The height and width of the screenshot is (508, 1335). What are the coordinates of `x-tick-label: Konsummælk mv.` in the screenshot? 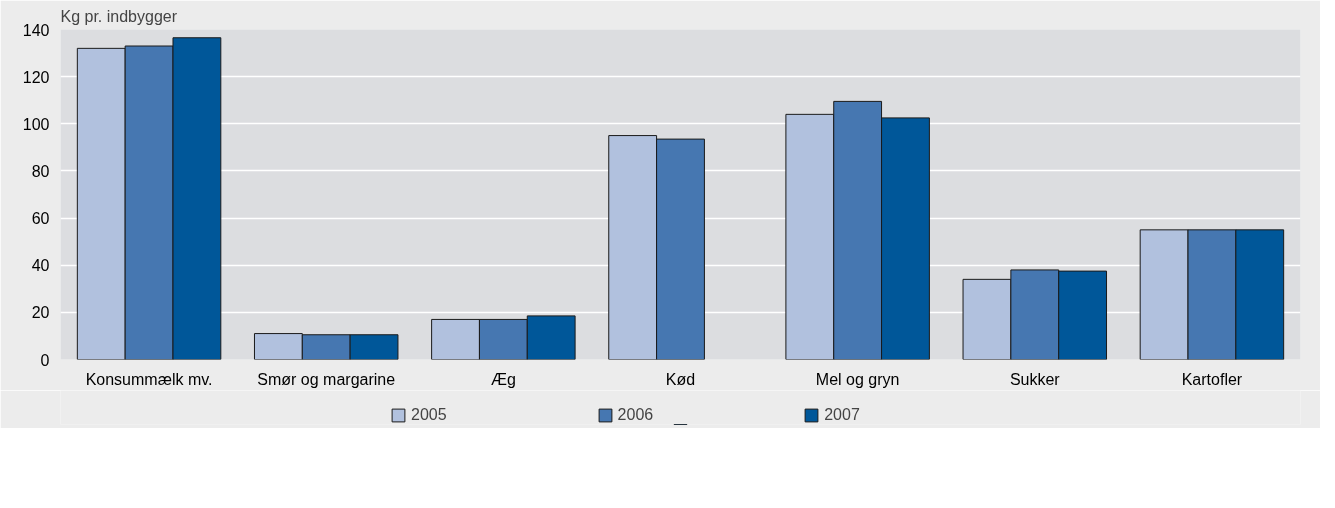 It's located at (149, 379).